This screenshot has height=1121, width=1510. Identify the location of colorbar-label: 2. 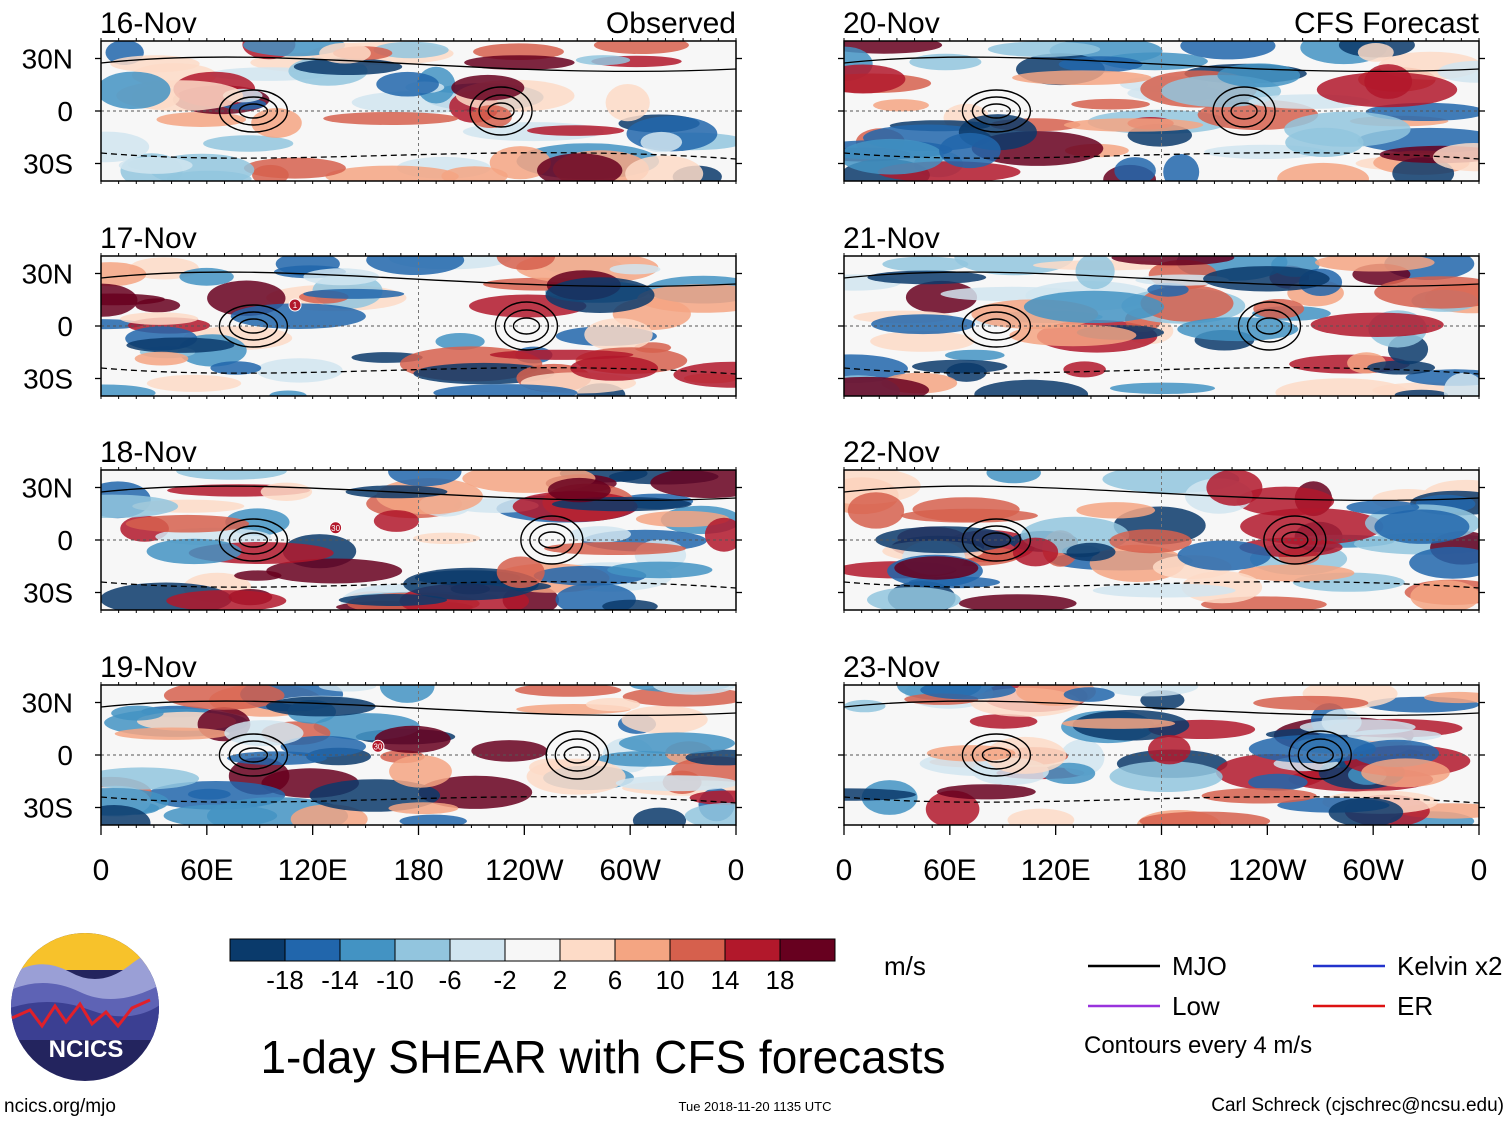
(560, 980).